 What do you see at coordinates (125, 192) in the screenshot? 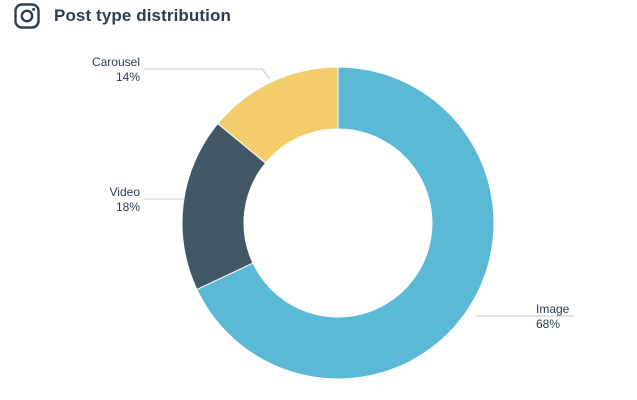
I see `slice-label-video: Video` at bounding box center [125, 192].